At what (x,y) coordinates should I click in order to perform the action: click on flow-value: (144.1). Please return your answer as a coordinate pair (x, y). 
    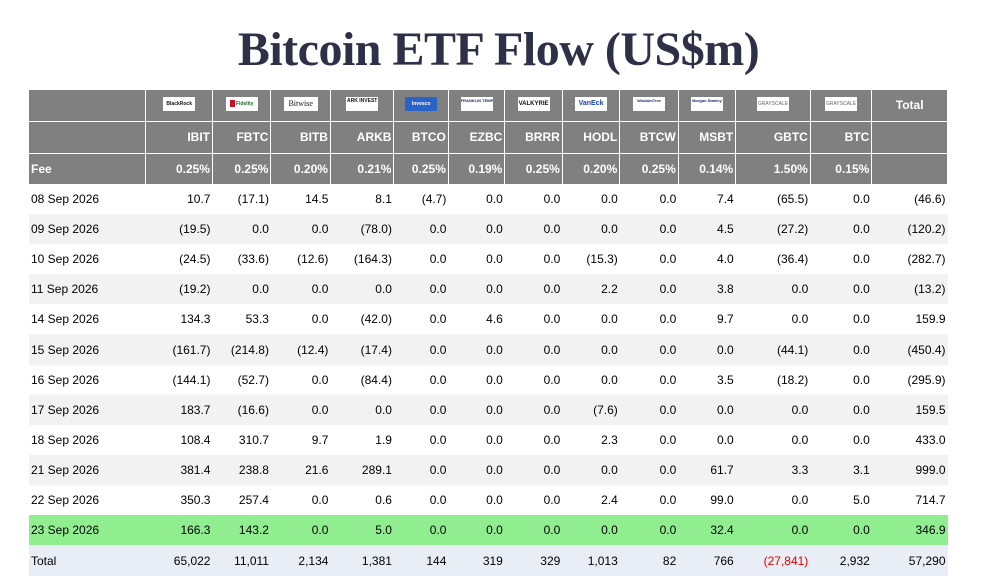
    Looking at the image, I should click on (191, 379).